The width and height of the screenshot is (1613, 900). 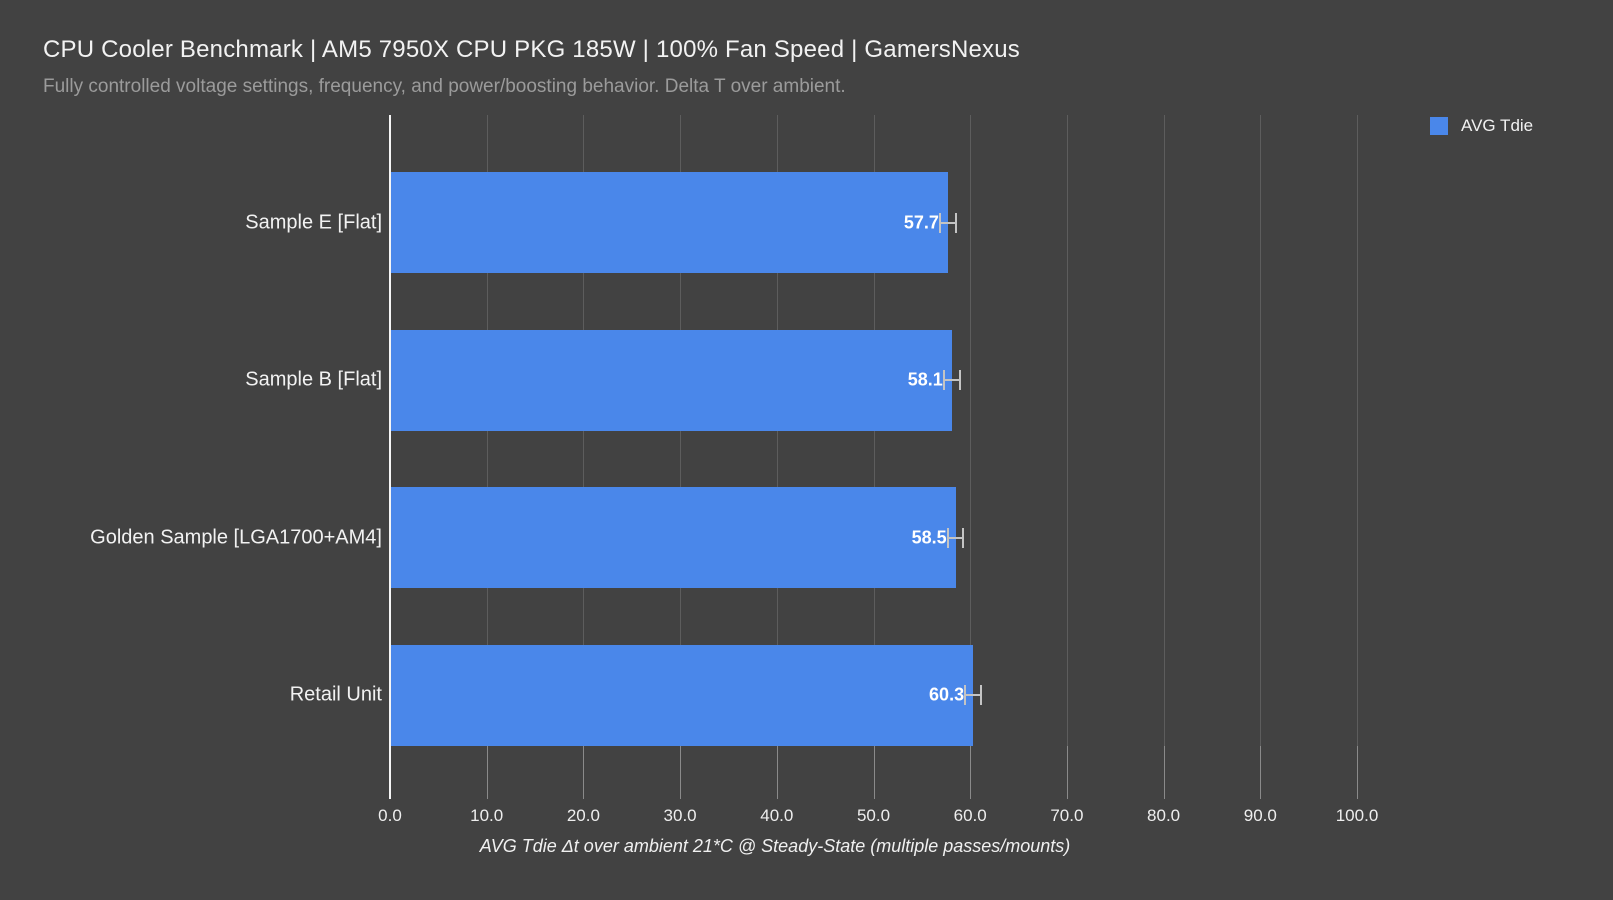 What do you see at coordinates (313, 222) in the screenshot?
I see `category-label: Sample E [Flat]` at bounding box center [313, 222].